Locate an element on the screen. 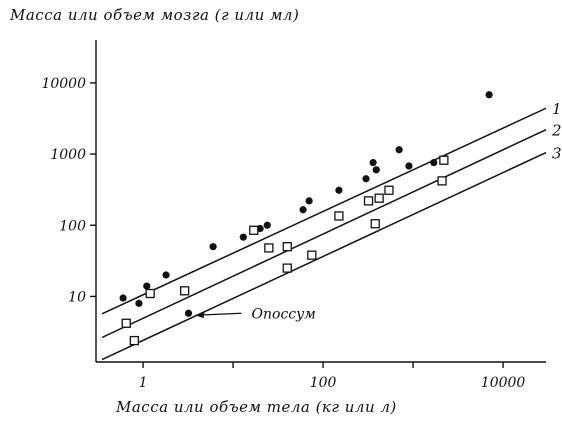  y-tick-label: 10000 is located at coordinates (63, 84).